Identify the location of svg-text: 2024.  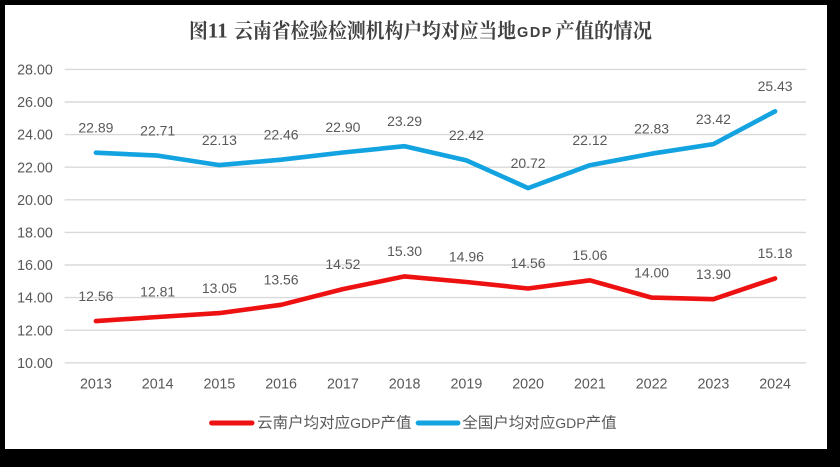
(775, 384).